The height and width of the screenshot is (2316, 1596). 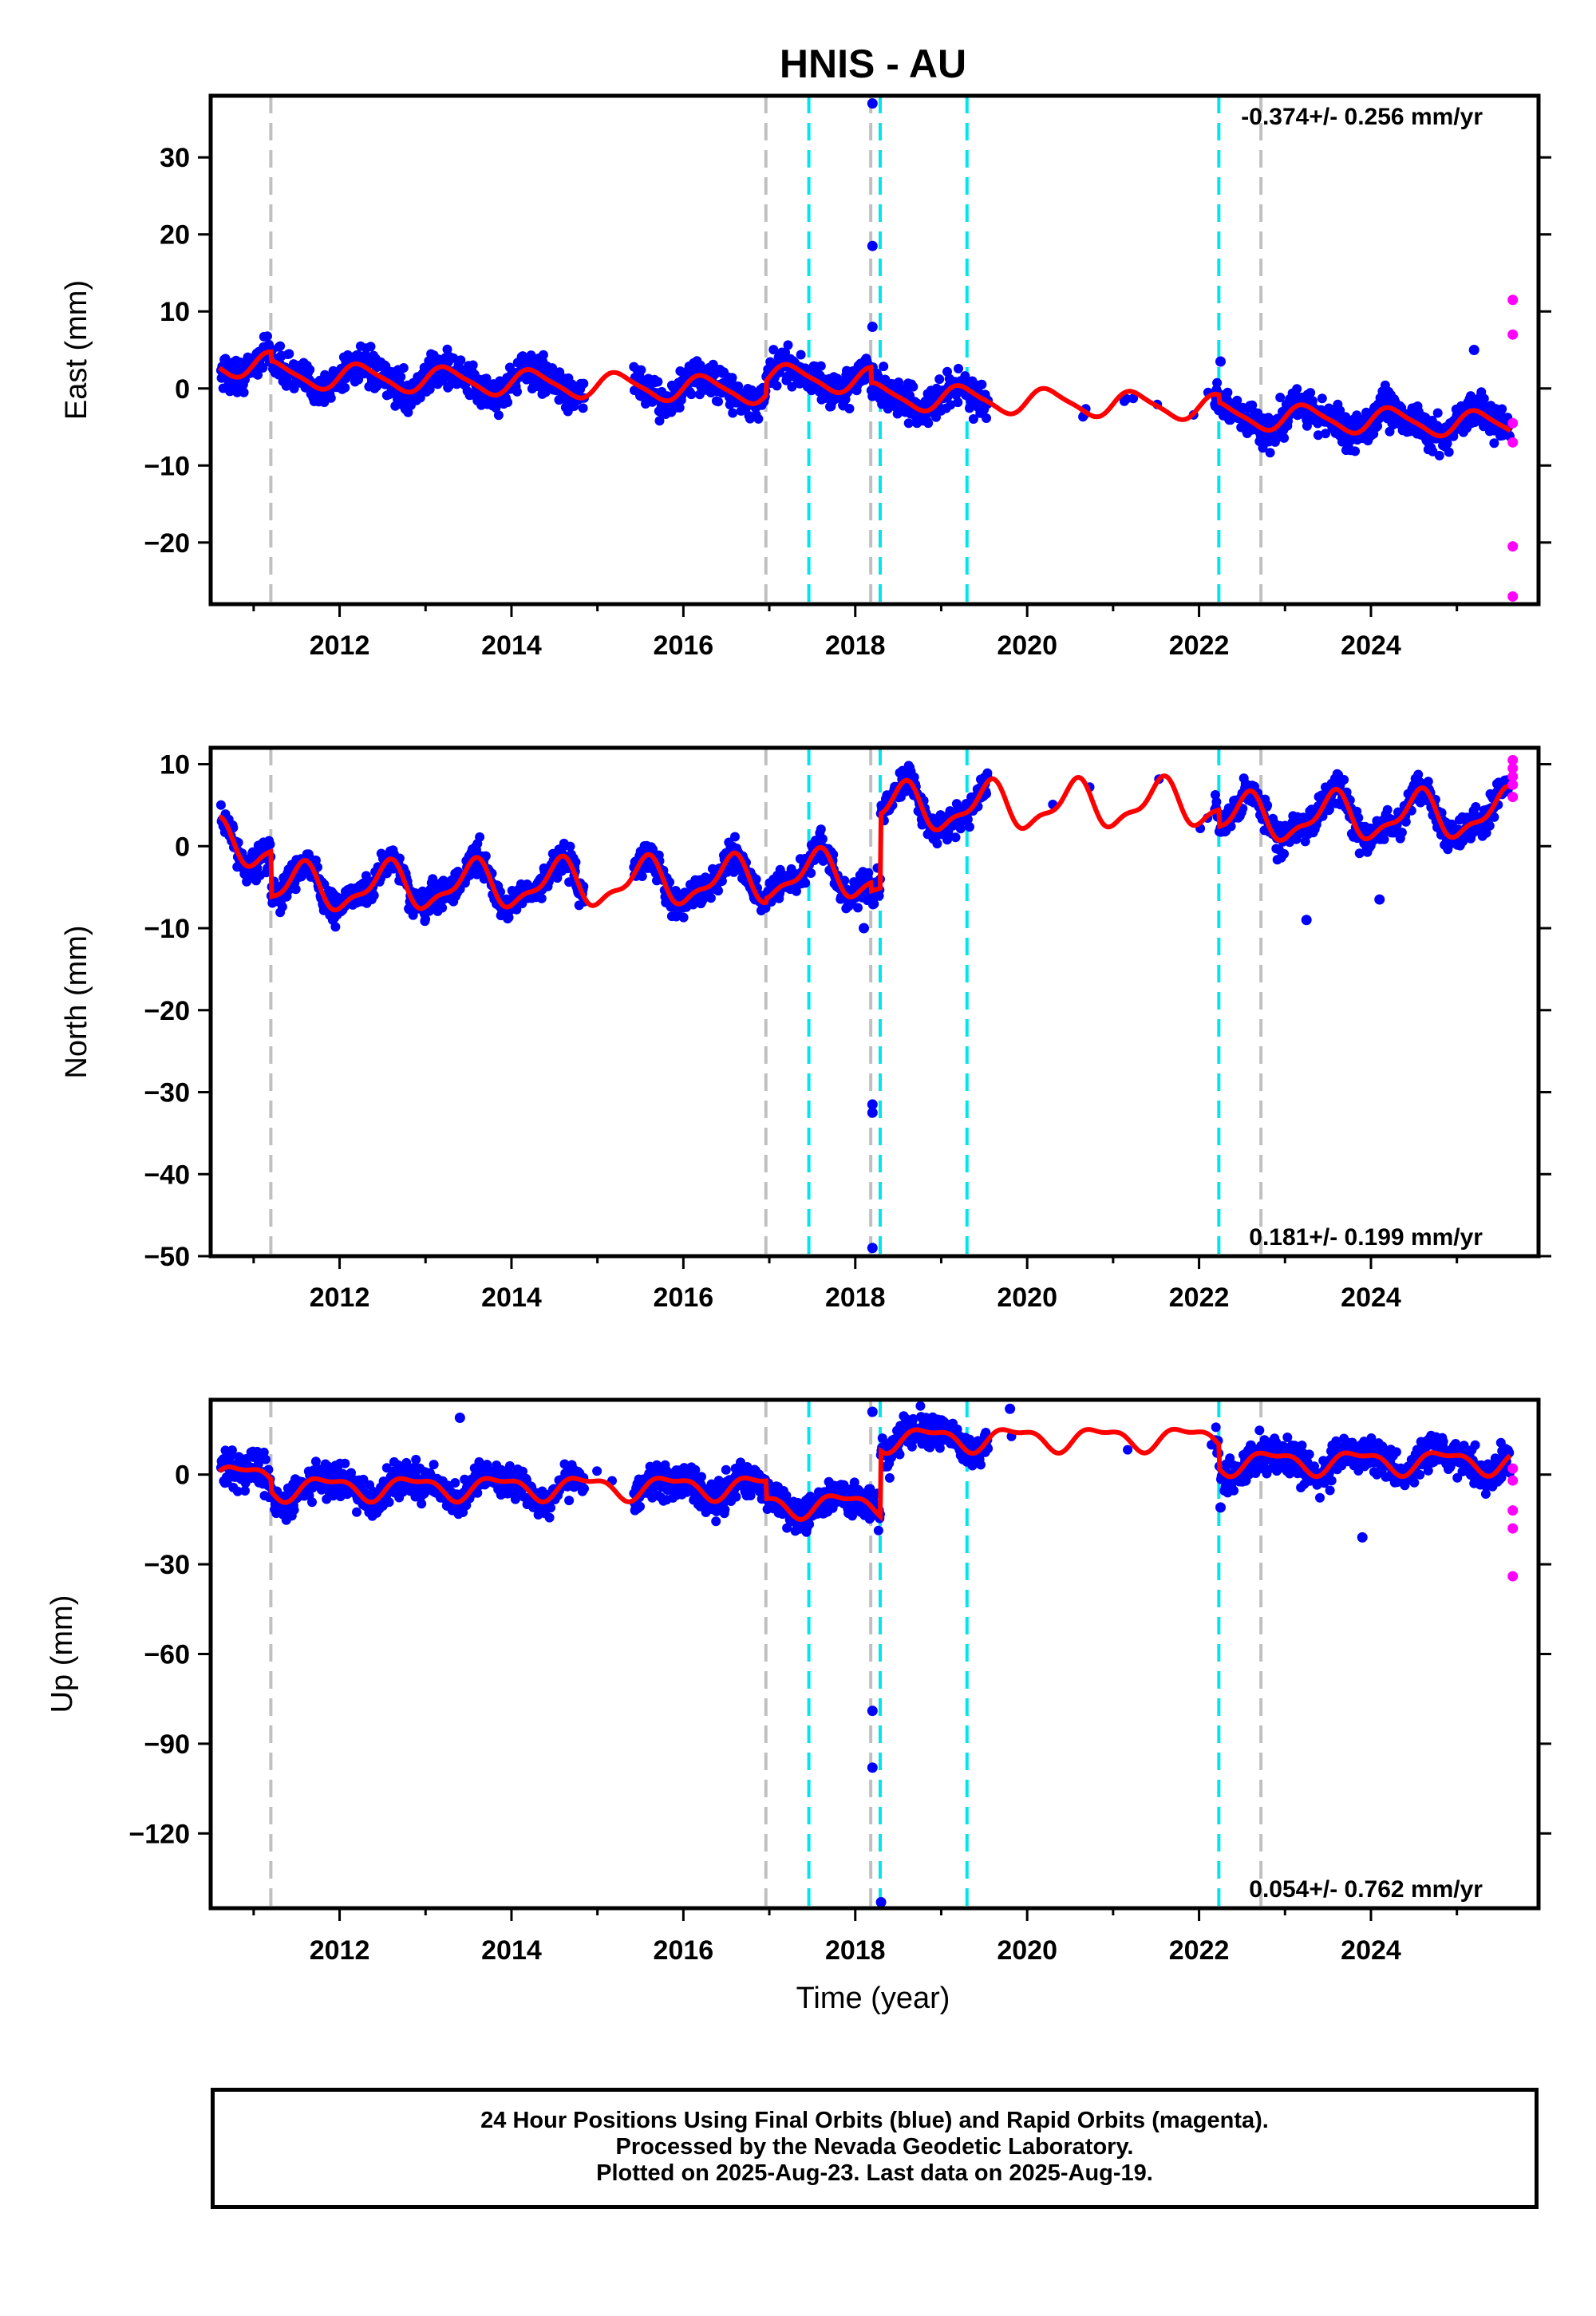 I want to click on x-tick-label: 2024, so click(x=1371, y=1297).